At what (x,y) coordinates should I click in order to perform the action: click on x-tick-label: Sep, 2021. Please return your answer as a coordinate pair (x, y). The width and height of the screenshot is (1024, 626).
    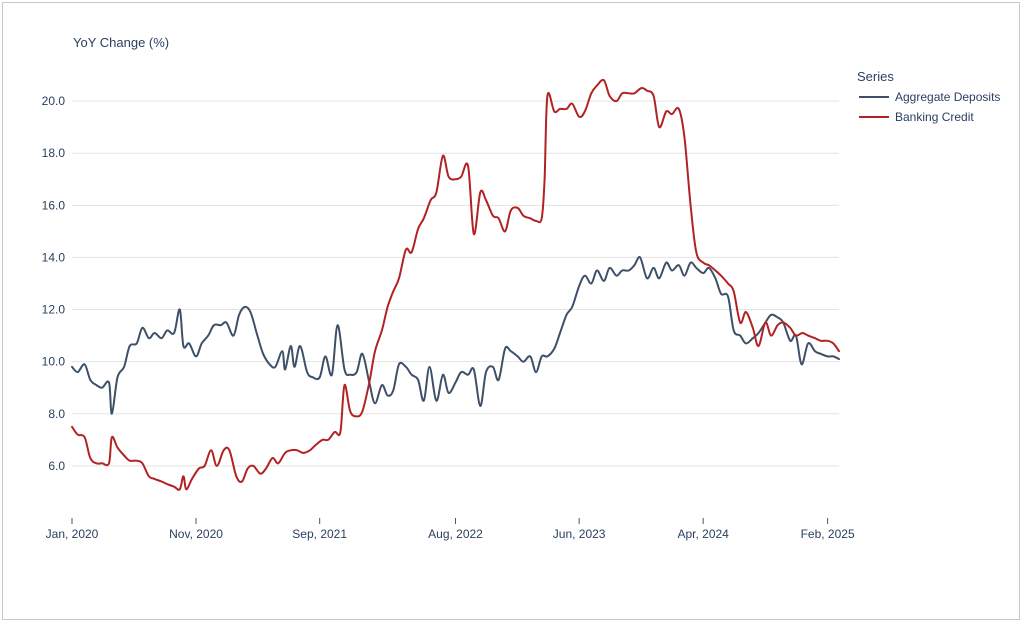
    Looking at the image, I should click on (319, 534).